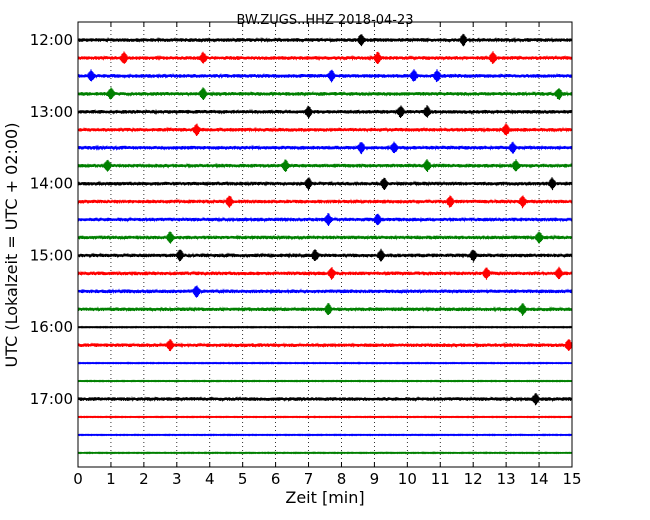 The height and width of the screenshot is (520, 650). Describe the element at coordinates (473, 479) in the screenshot. I see `x-tick-label: 12` at that location.